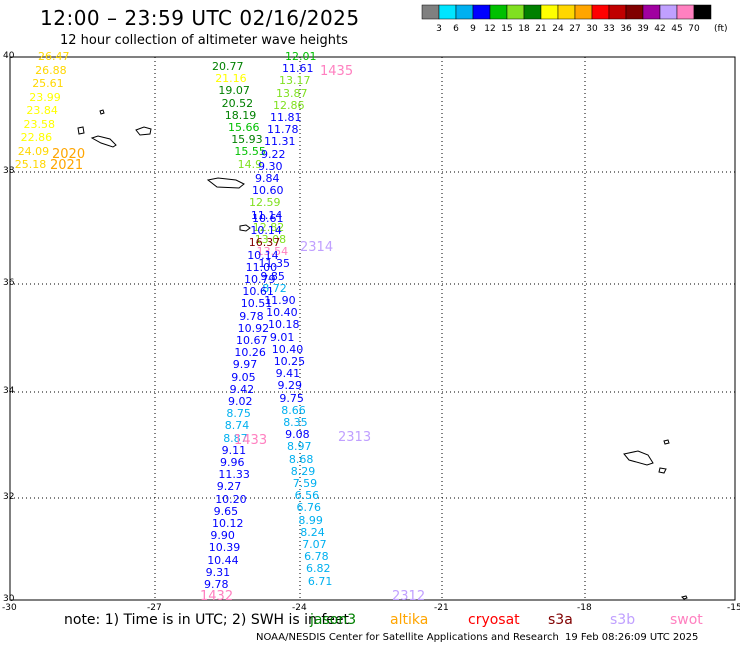 Image resolution: width=740 pixels, height=650 pixels. Describe the element at coordinates (274, 264) in the screenshot. I see `wave-height-value: 11.35` at that location.